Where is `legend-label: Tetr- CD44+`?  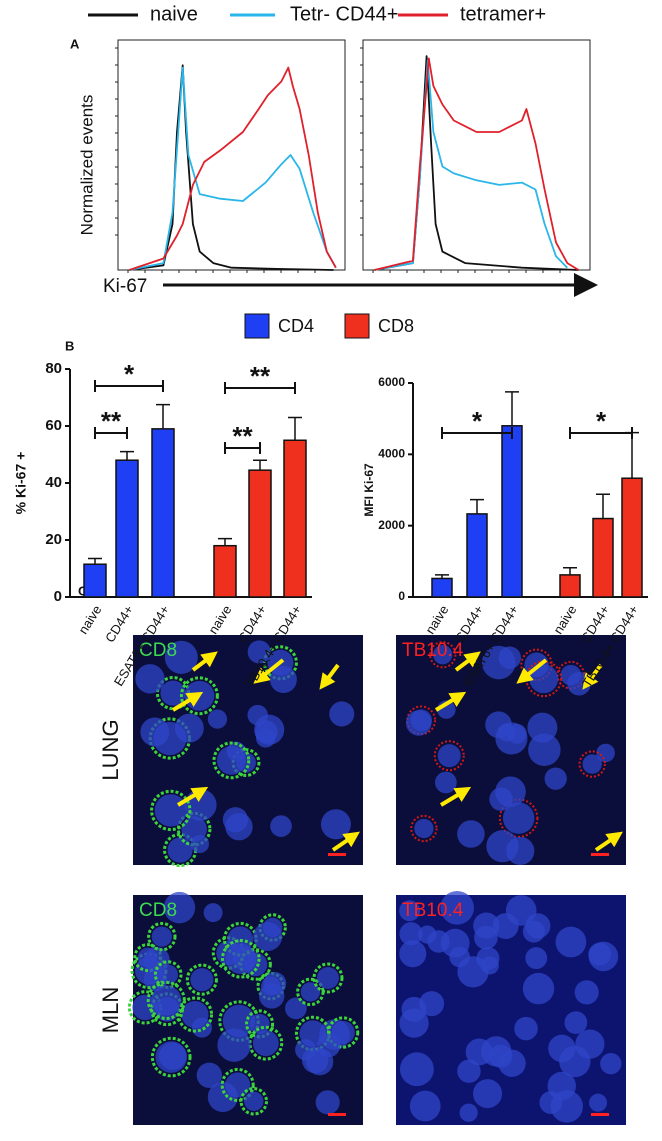 legend-label: Tetr- CD44+ is located at coordinates (344, 14).